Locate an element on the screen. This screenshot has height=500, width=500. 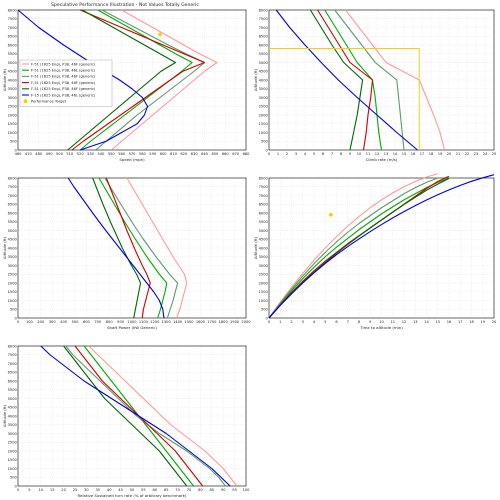
x-tick-label: 75 is located at coordinates (189, 490).